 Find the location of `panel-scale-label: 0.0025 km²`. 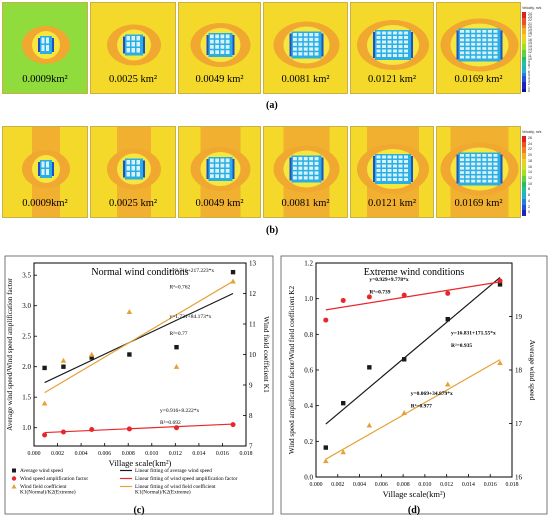

panel-scale-label: 0.0025 km² is located at coordinates (133, 79).